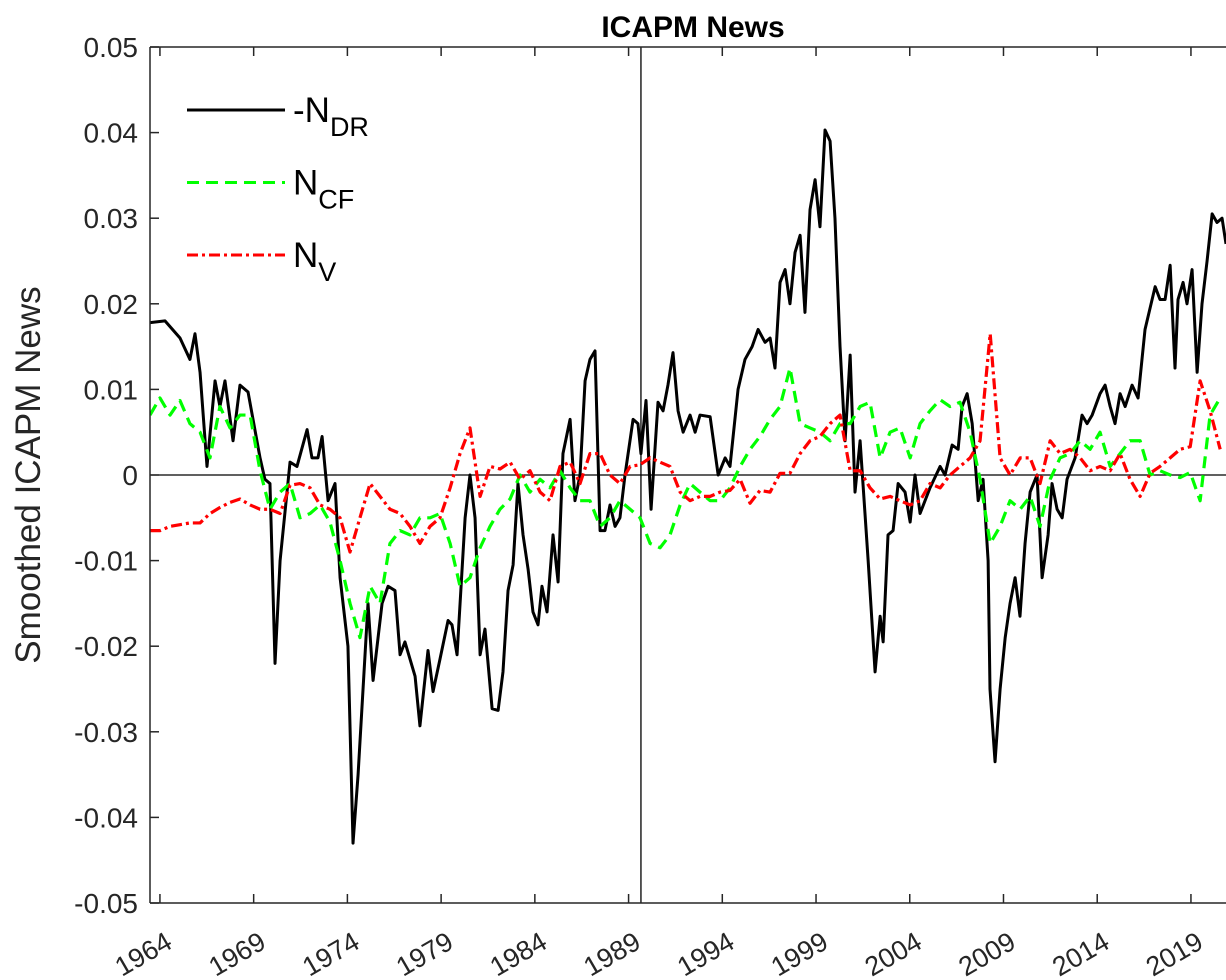 This screenshot has width=1226, height=980. Describe the element at coordinates (612, 953) in the screenshot. I see `x-tick-label: 1989` at that location.